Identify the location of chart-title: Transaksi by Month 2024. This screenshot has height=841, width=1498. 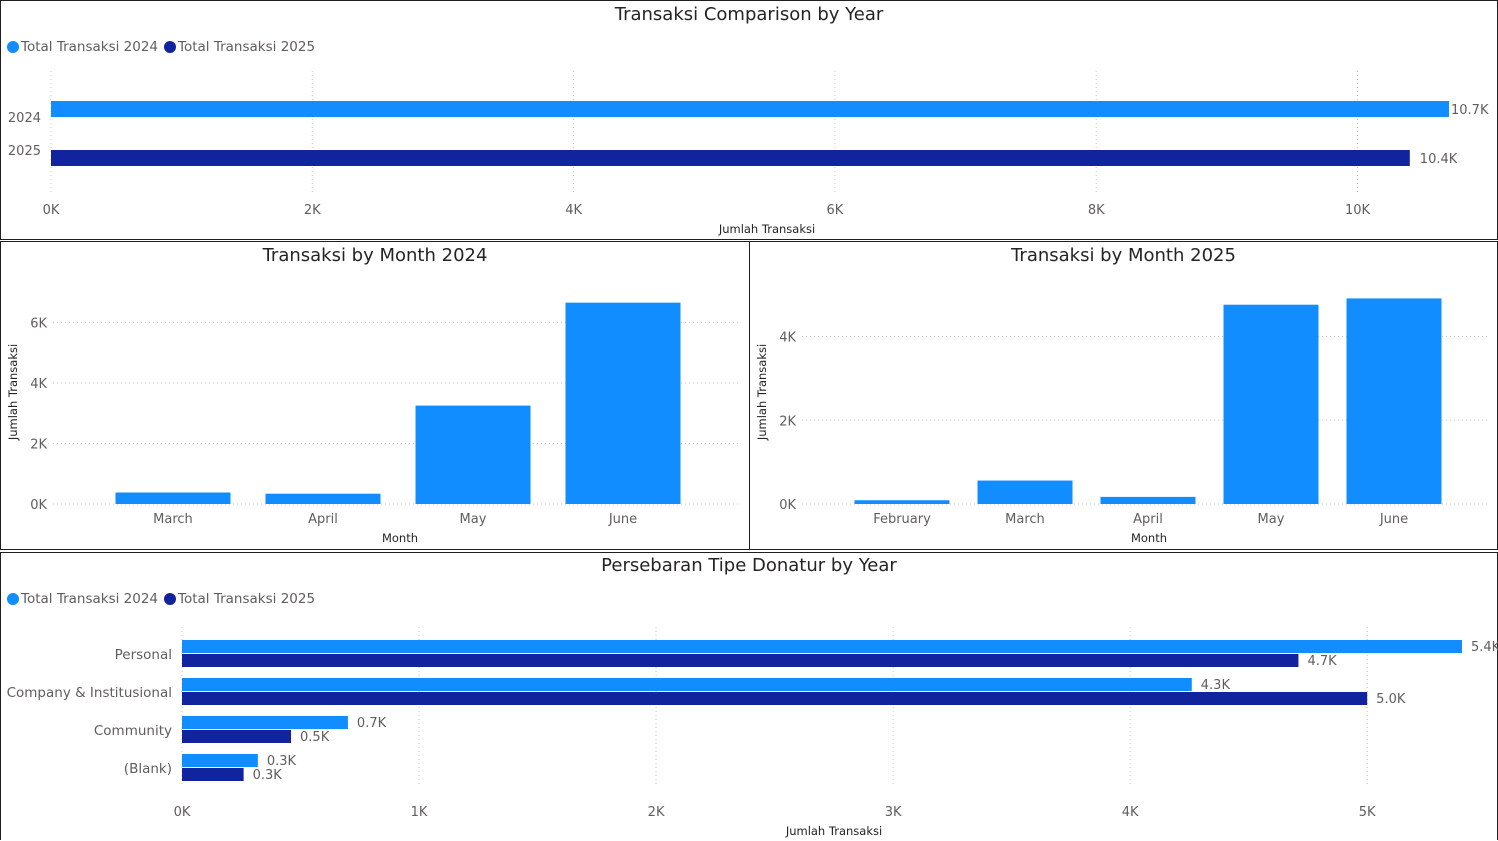
(375, 255).